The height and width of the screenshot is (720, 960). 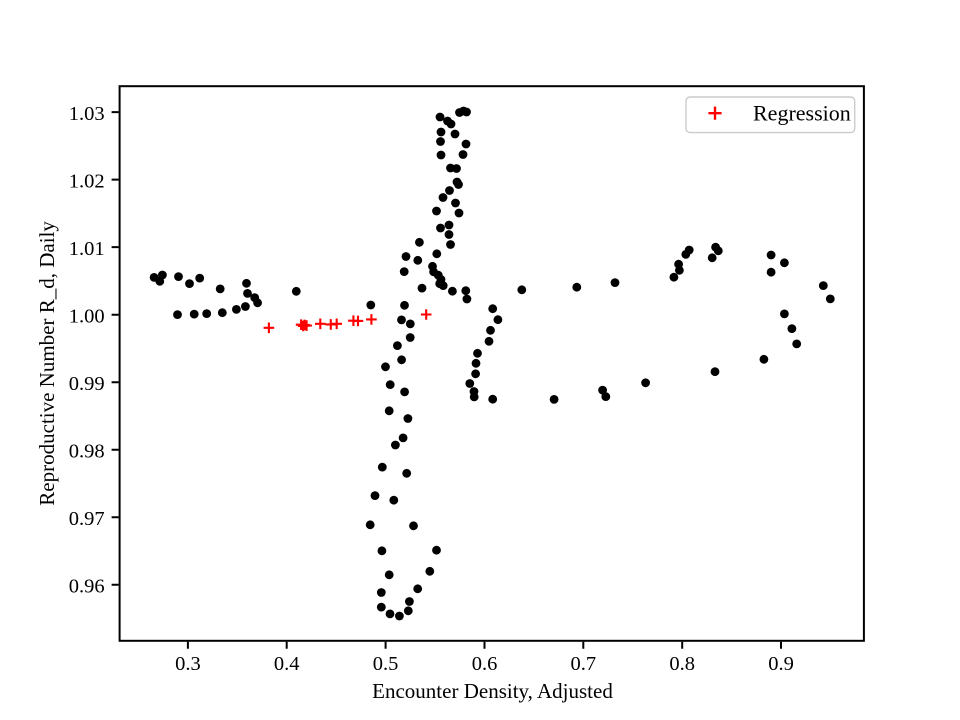 What do you see at coordinates (386, 664) in the screenshot?
I see `svg-text: 0.5` at bounding box center [386, 664].